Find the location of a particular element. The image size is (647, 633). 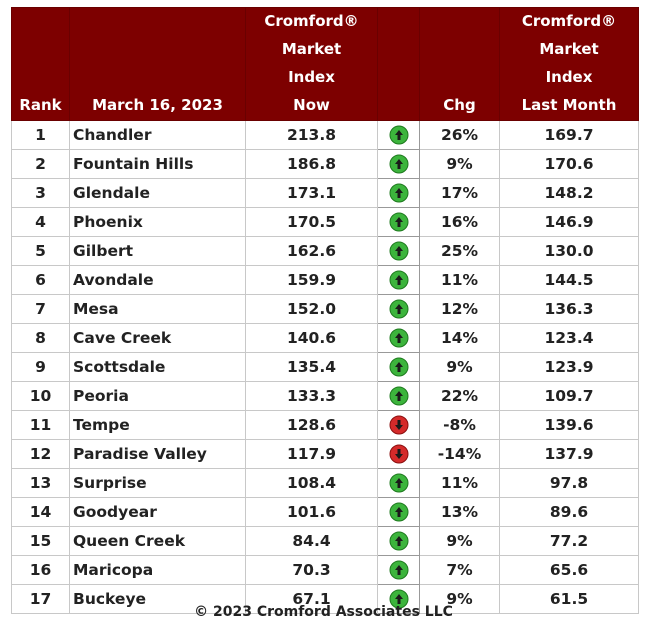

index-last-month-cell: 148.2 is located at coordinates (569, 193).